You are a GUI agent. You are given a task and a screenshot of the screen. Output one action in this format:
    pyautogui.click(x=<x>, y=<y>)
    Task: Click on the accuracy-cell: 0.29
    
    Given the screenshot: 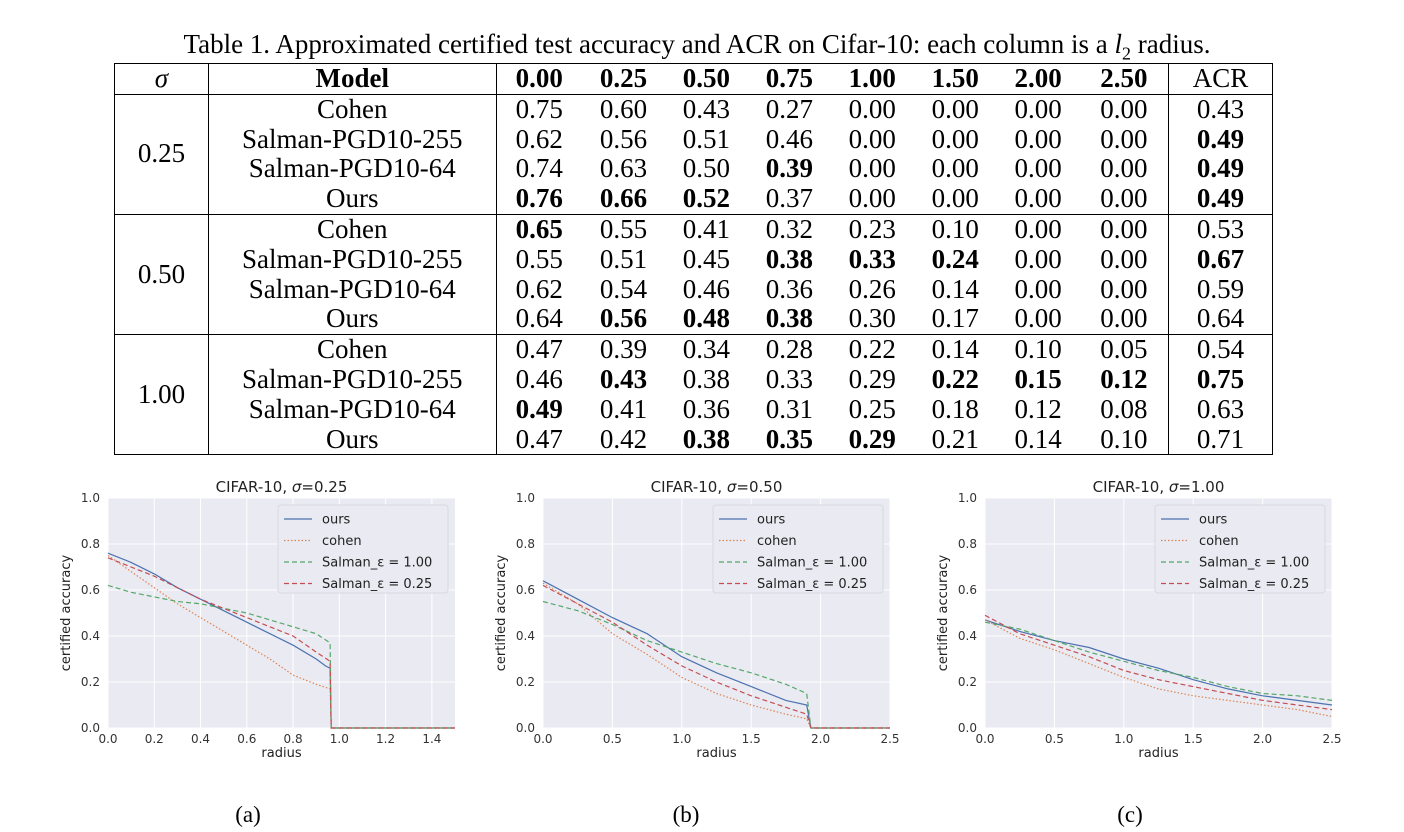 What is the action you would take?
    pyautogui.click(x=872, y=440)
    